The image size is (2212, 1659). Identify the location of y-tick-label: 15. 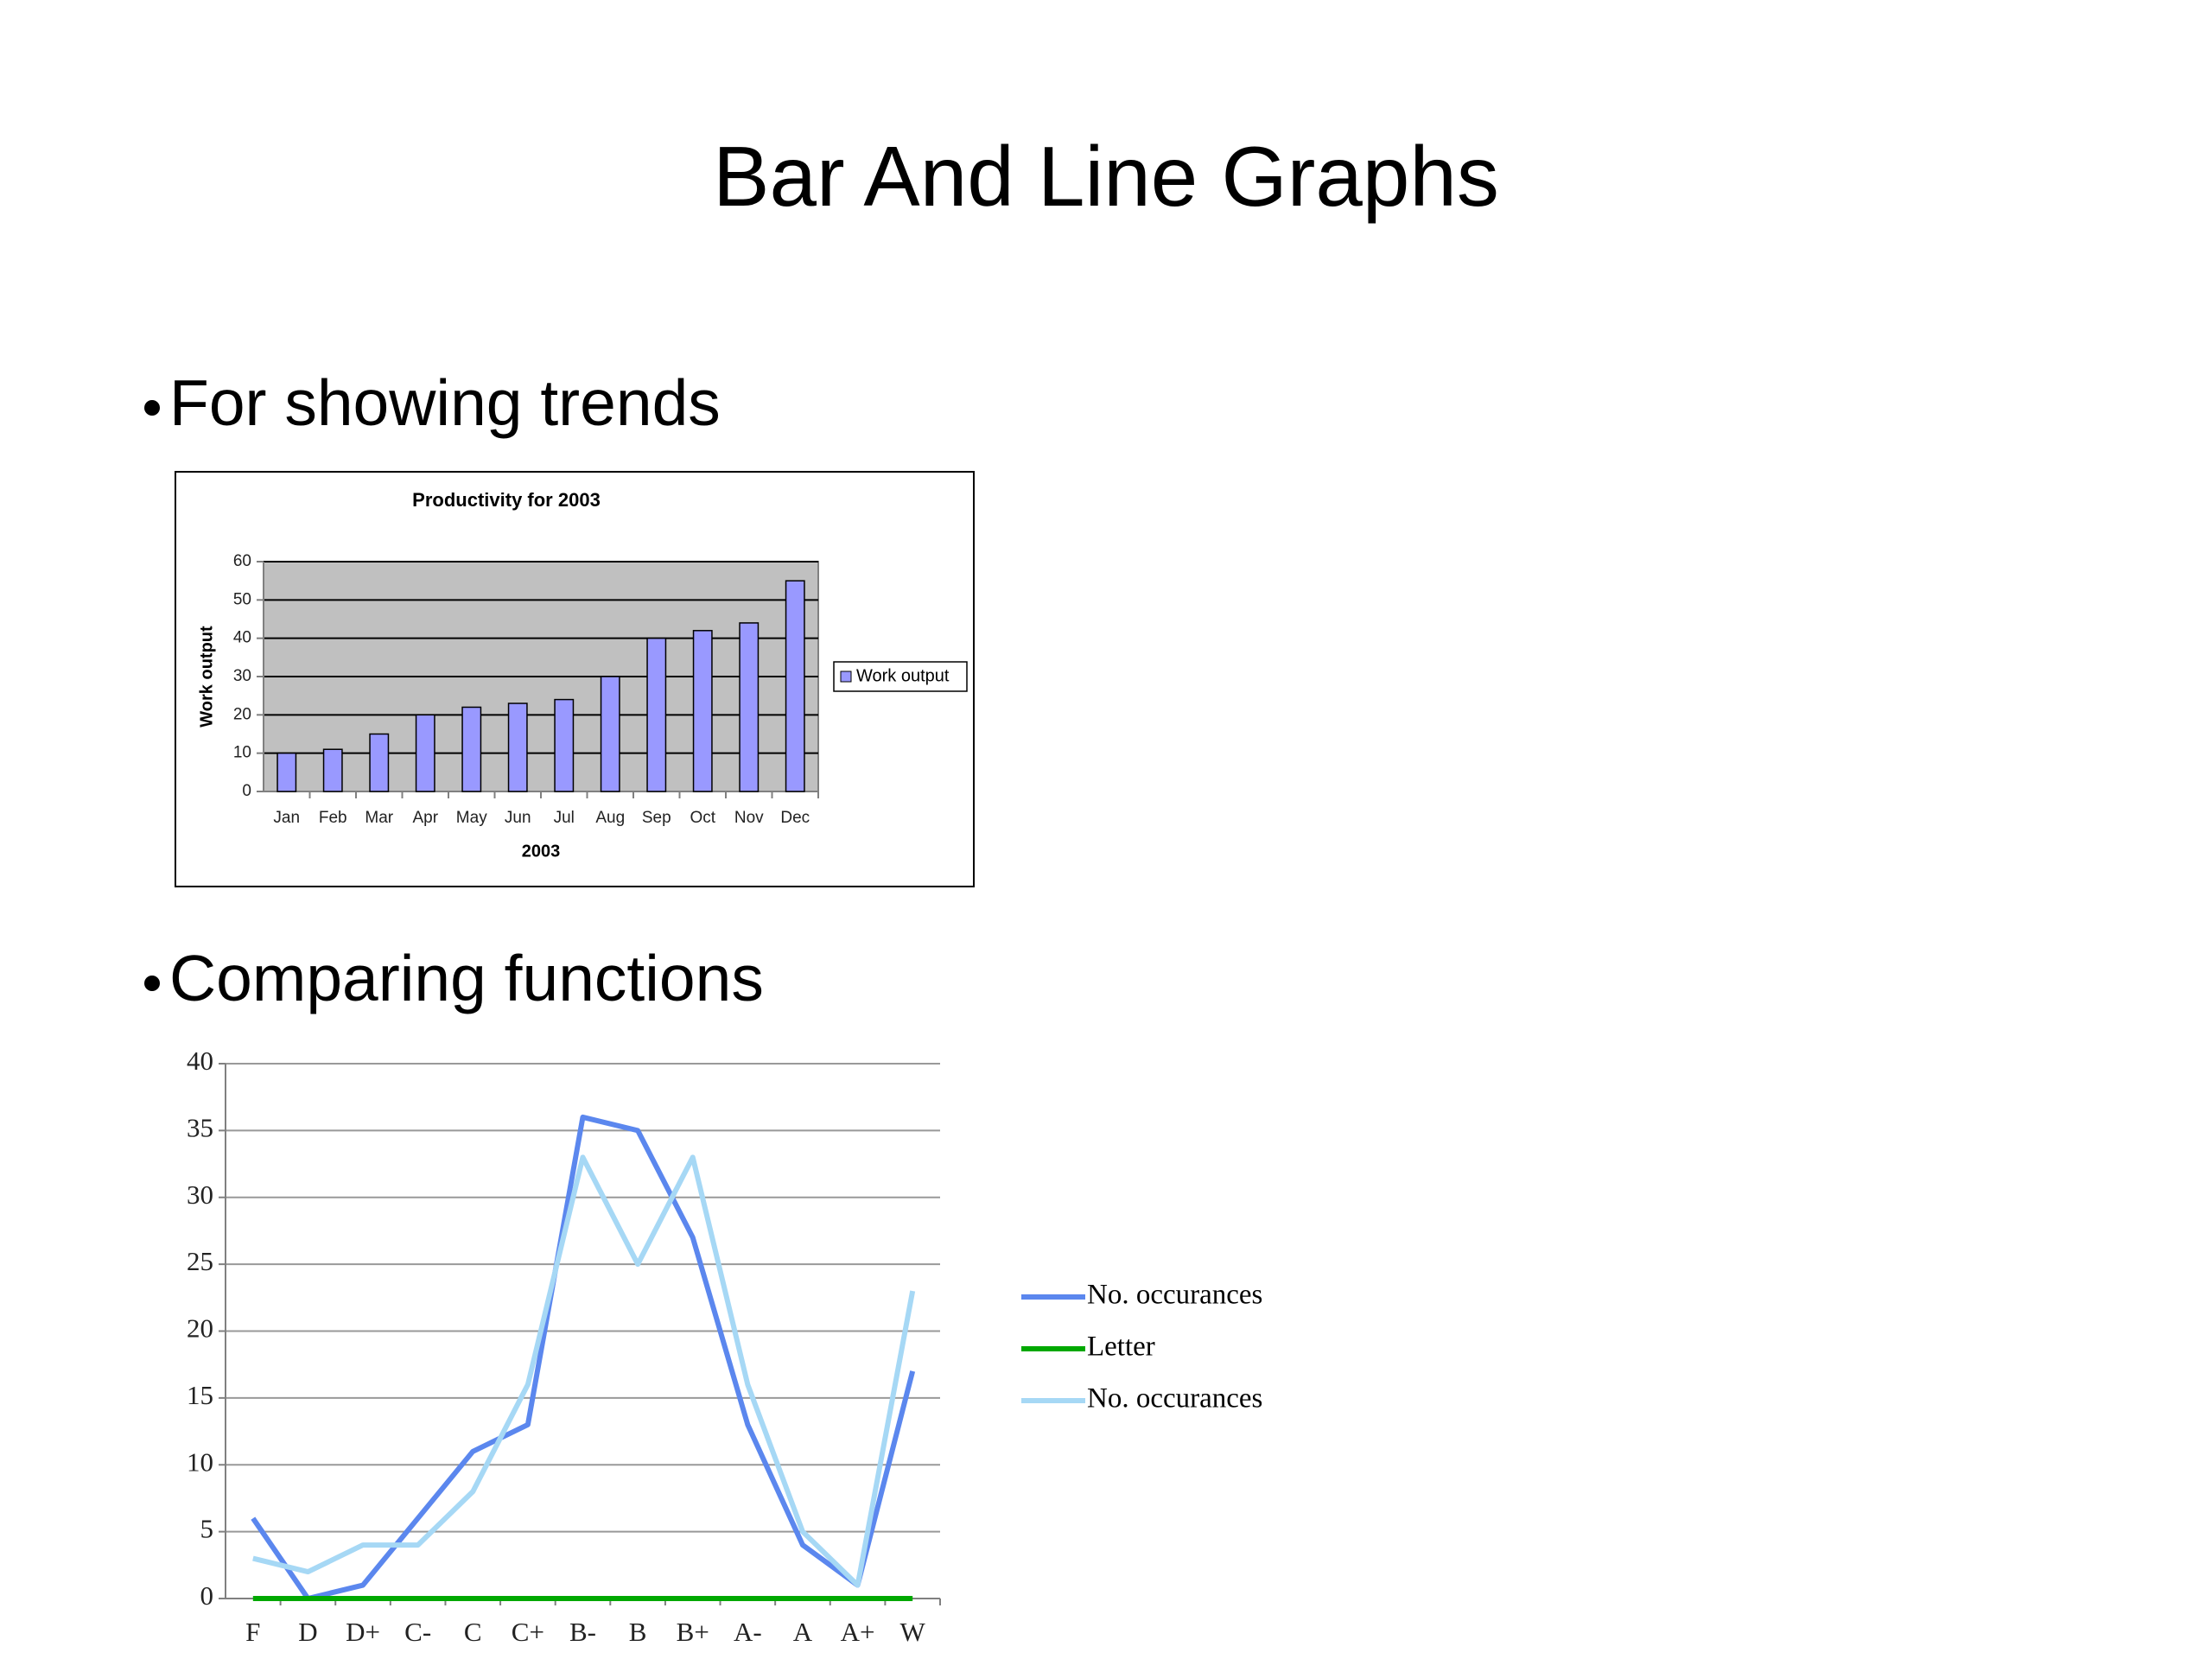
(200, 1395).